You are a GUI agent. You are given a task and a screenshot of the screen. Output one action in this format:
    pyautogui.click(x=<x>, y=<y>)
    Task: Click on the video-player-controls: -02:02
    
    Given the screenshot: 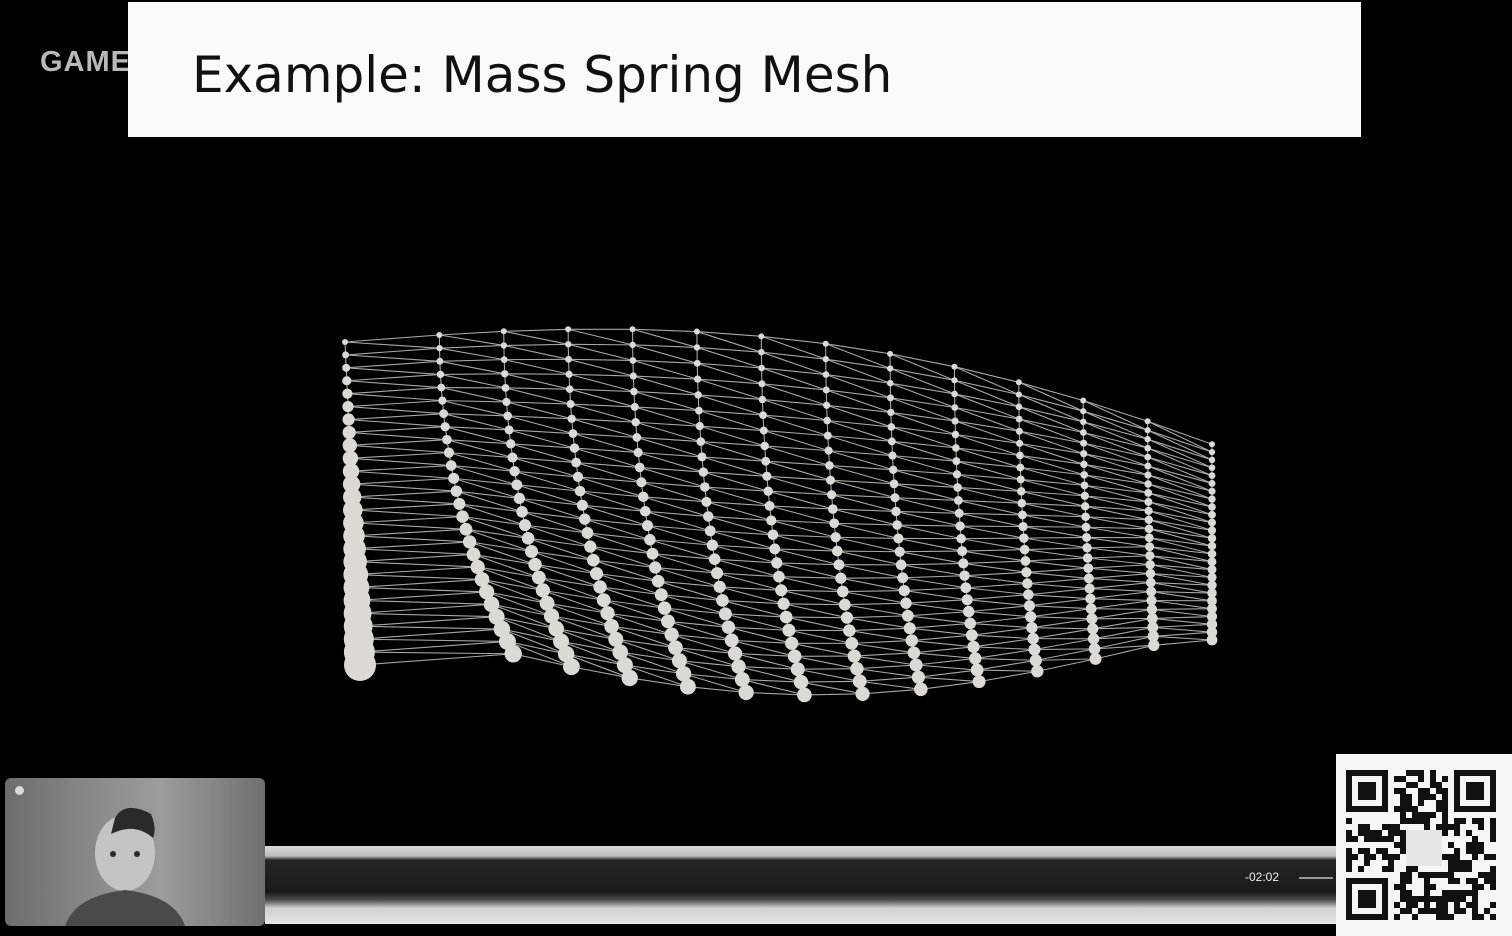 What is the action you would take?
    pyautogui.click(x=801, y=885)
    